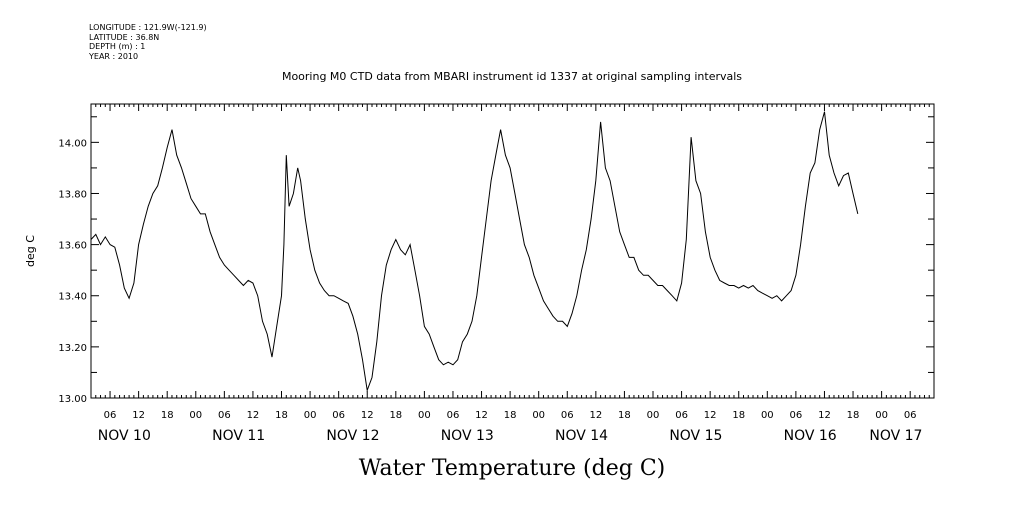 The height and width of the screenshot is (508, 1009). Describe the element at coordinates (30, 251) in the screenshot. I see `y-axis-label: deg C` at that location.